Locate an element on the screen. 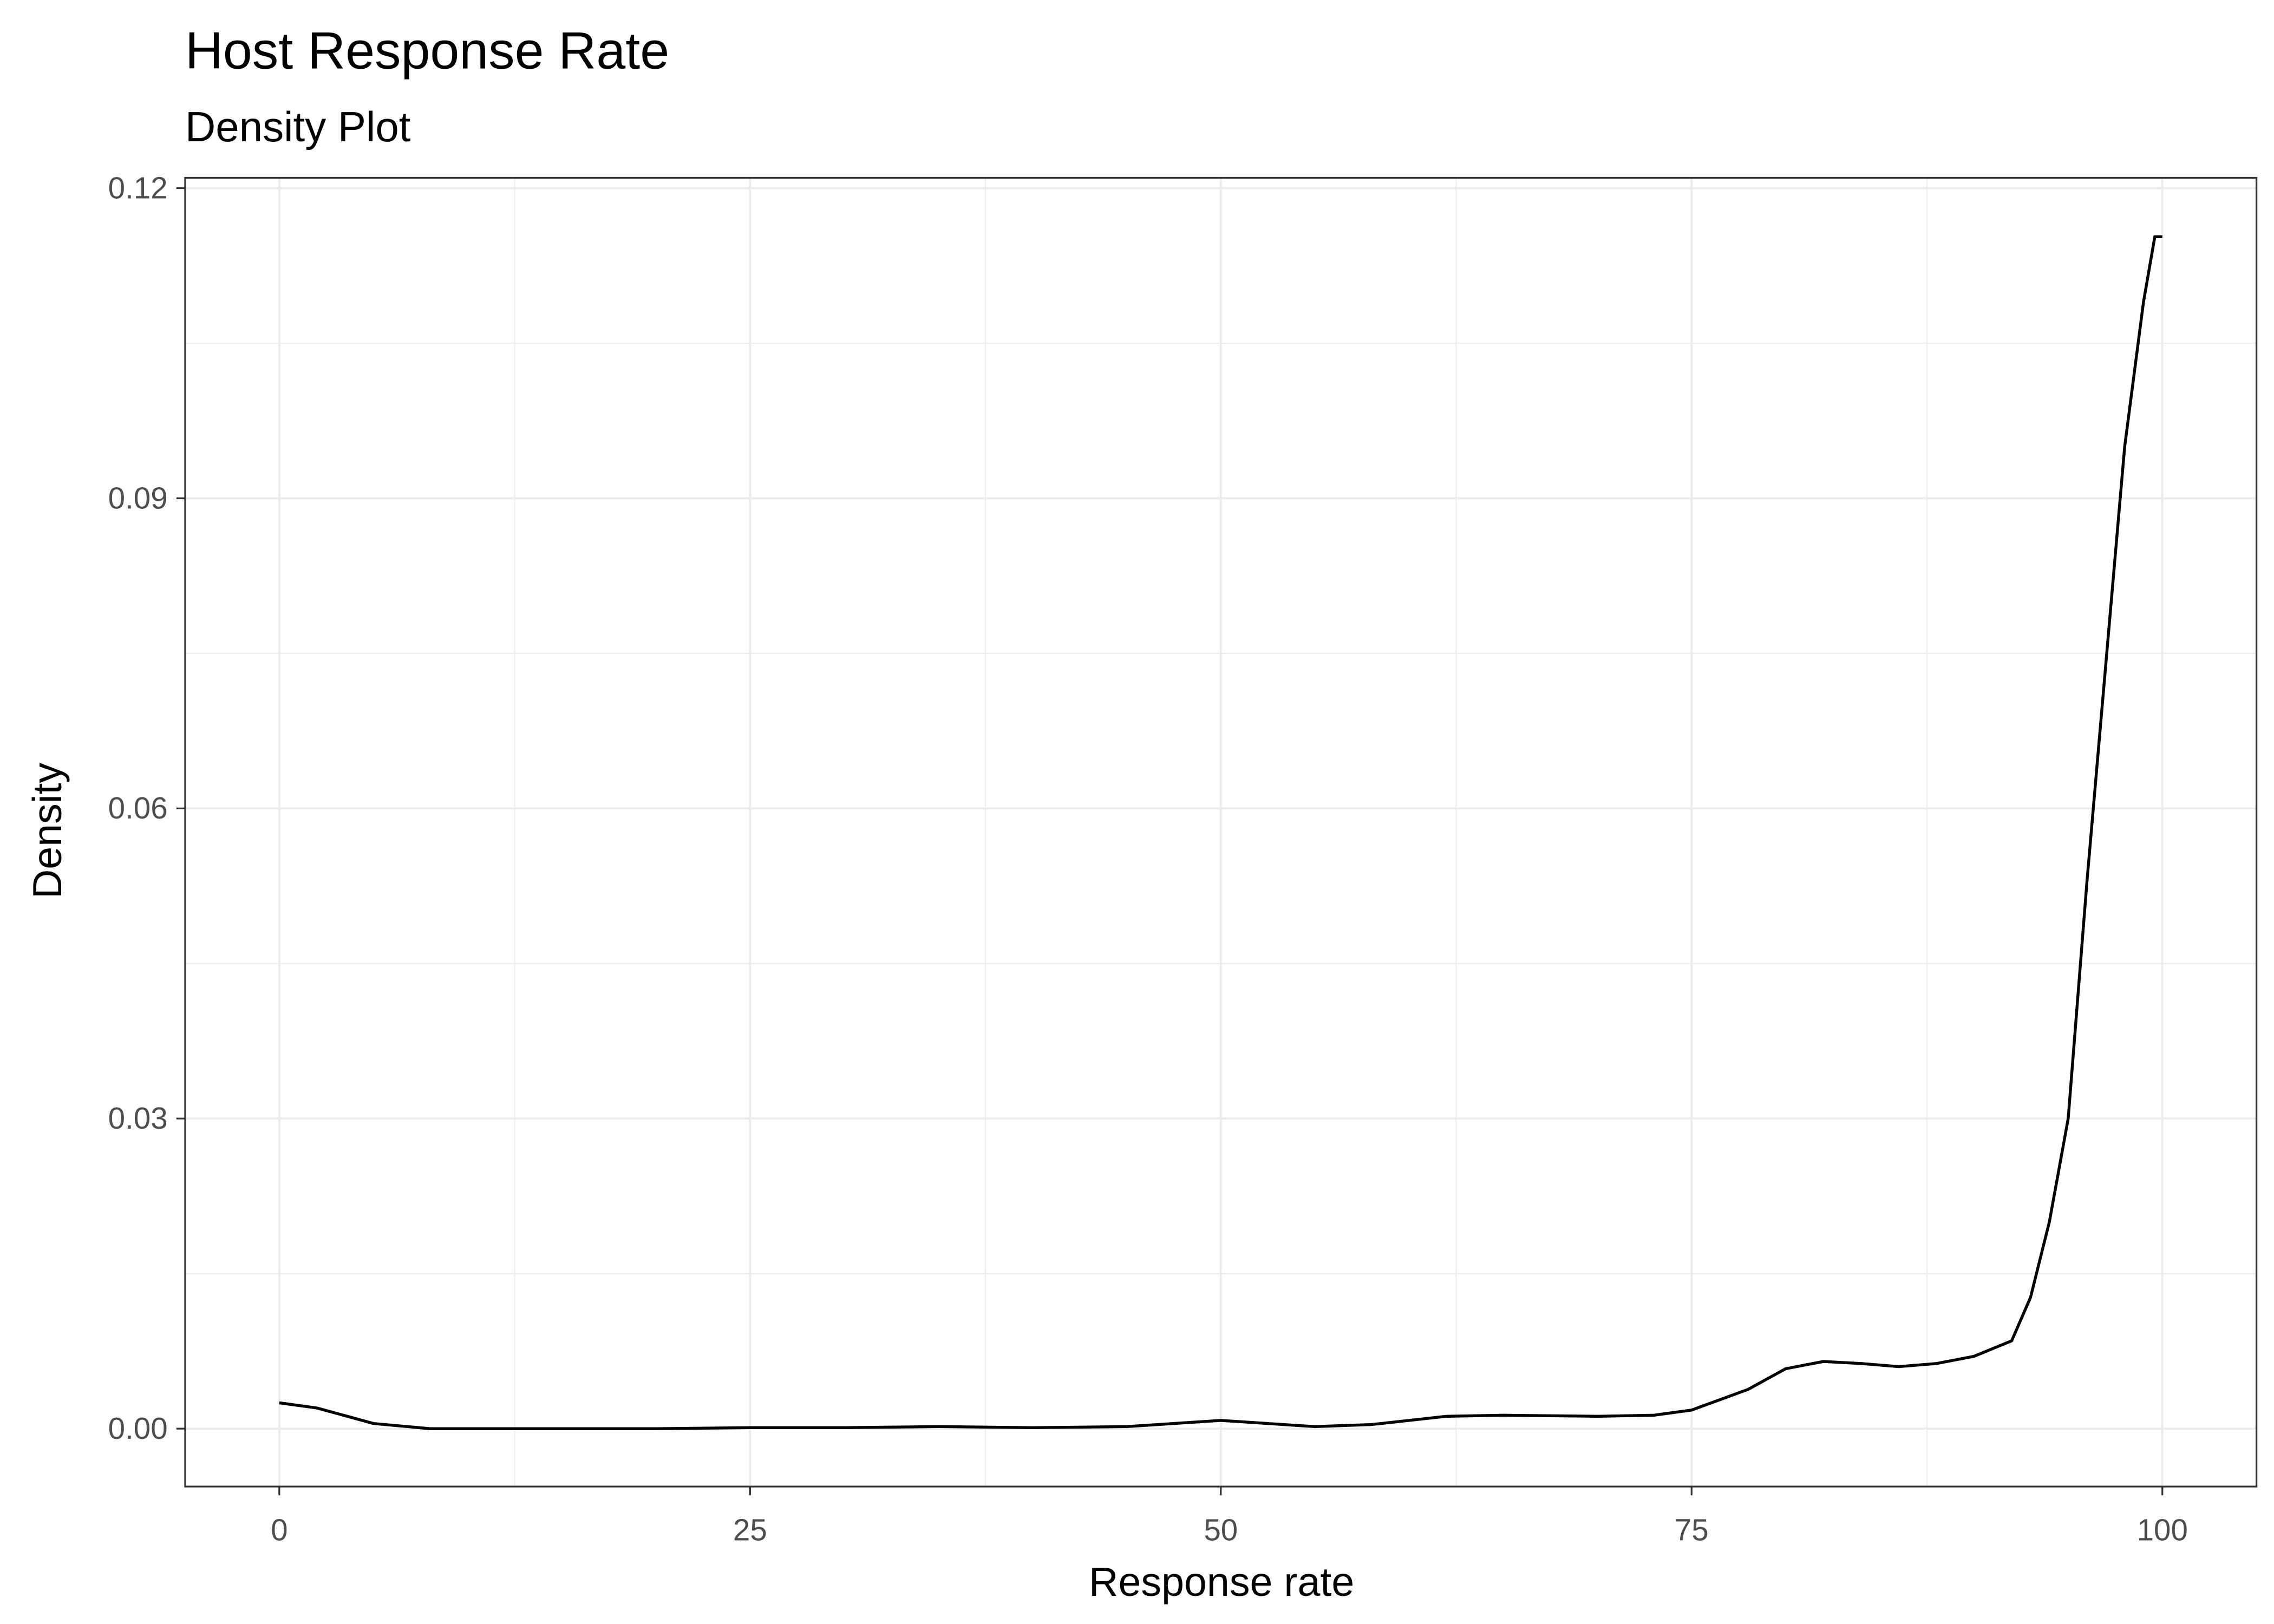 The image size is (2274, 1624). y-tick-label: 0.09 is located at coordinates (138, 498).